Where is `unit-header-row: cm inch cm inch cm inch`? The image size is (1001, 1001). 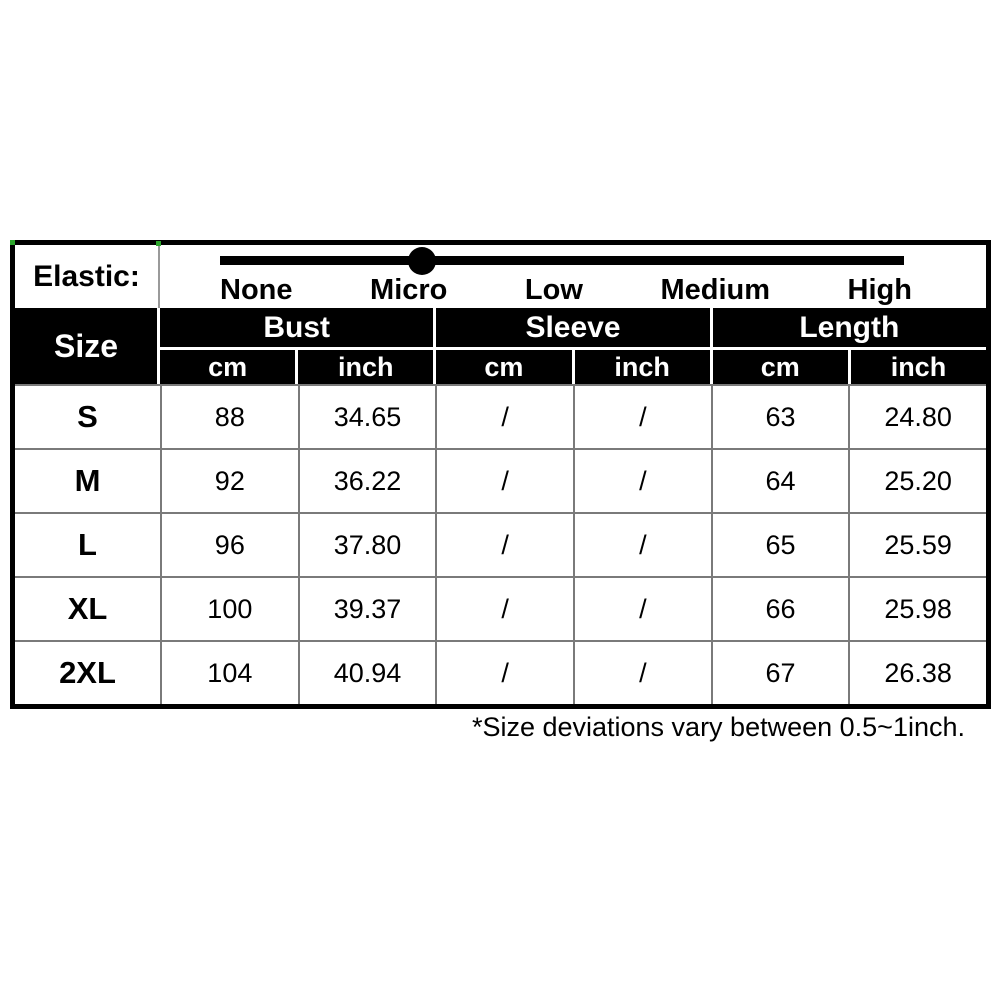 unit-header-row: cm inch cm inch cm inch is located at coordinates (573, 367).